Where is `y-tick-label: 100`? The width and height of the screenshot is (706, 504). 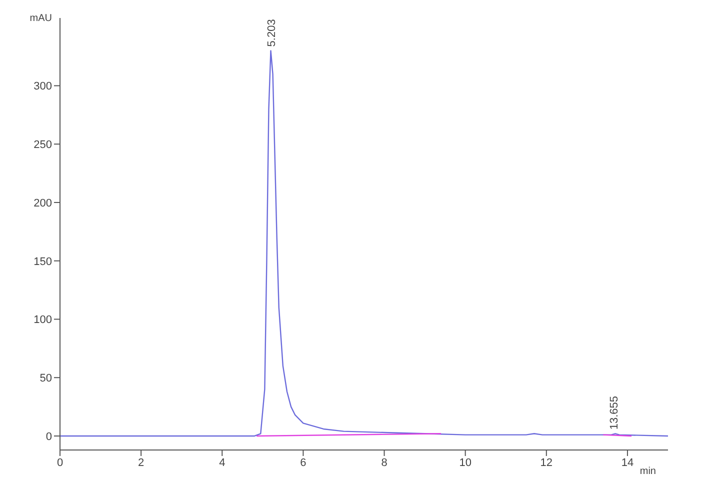 y-tick-label: 100 is located at coordinates (43, 320).